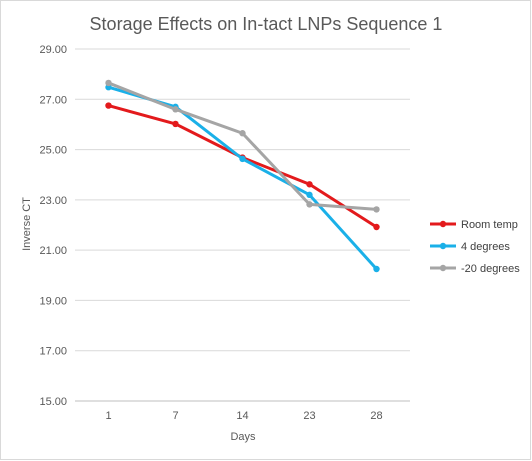 This screenshot has height=461, width=532. Describe the element at coordinates (53, 201) in the screenshot. I see `y-tick-label: 23.00` at that location.